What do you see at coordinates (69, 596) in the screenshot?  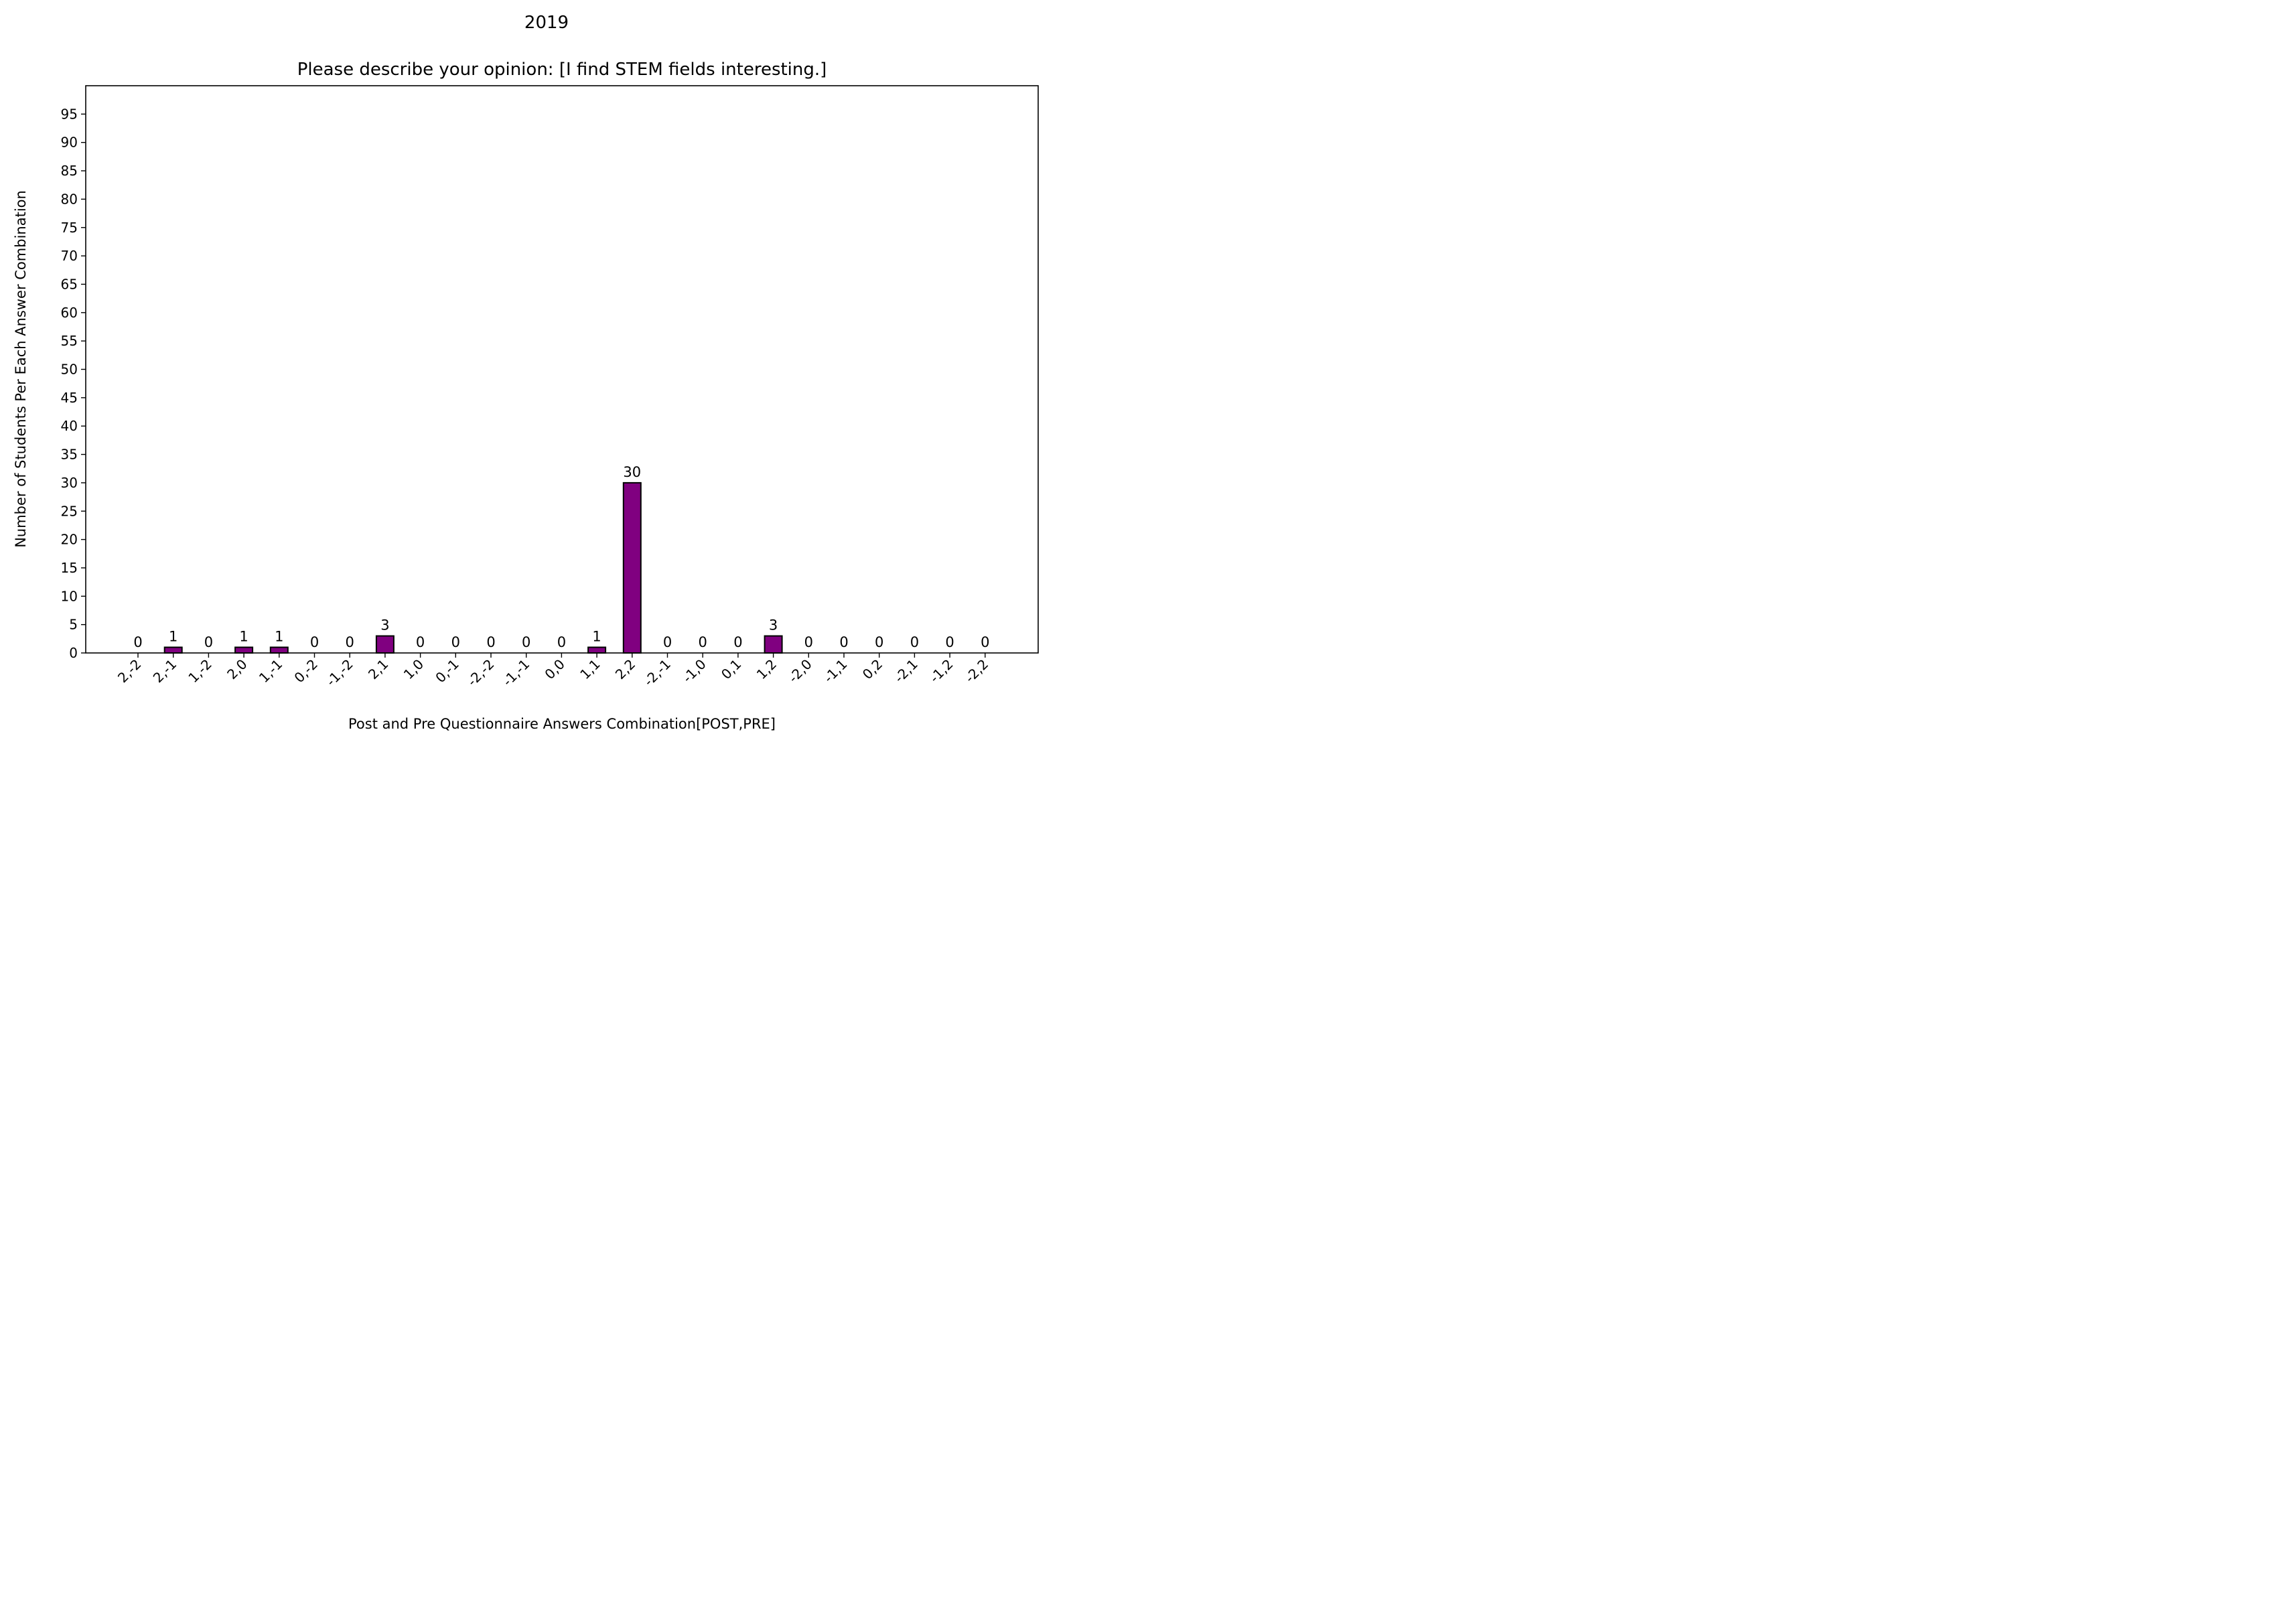 I see `y-tick-label: 10` at bounding box center [69, 596].